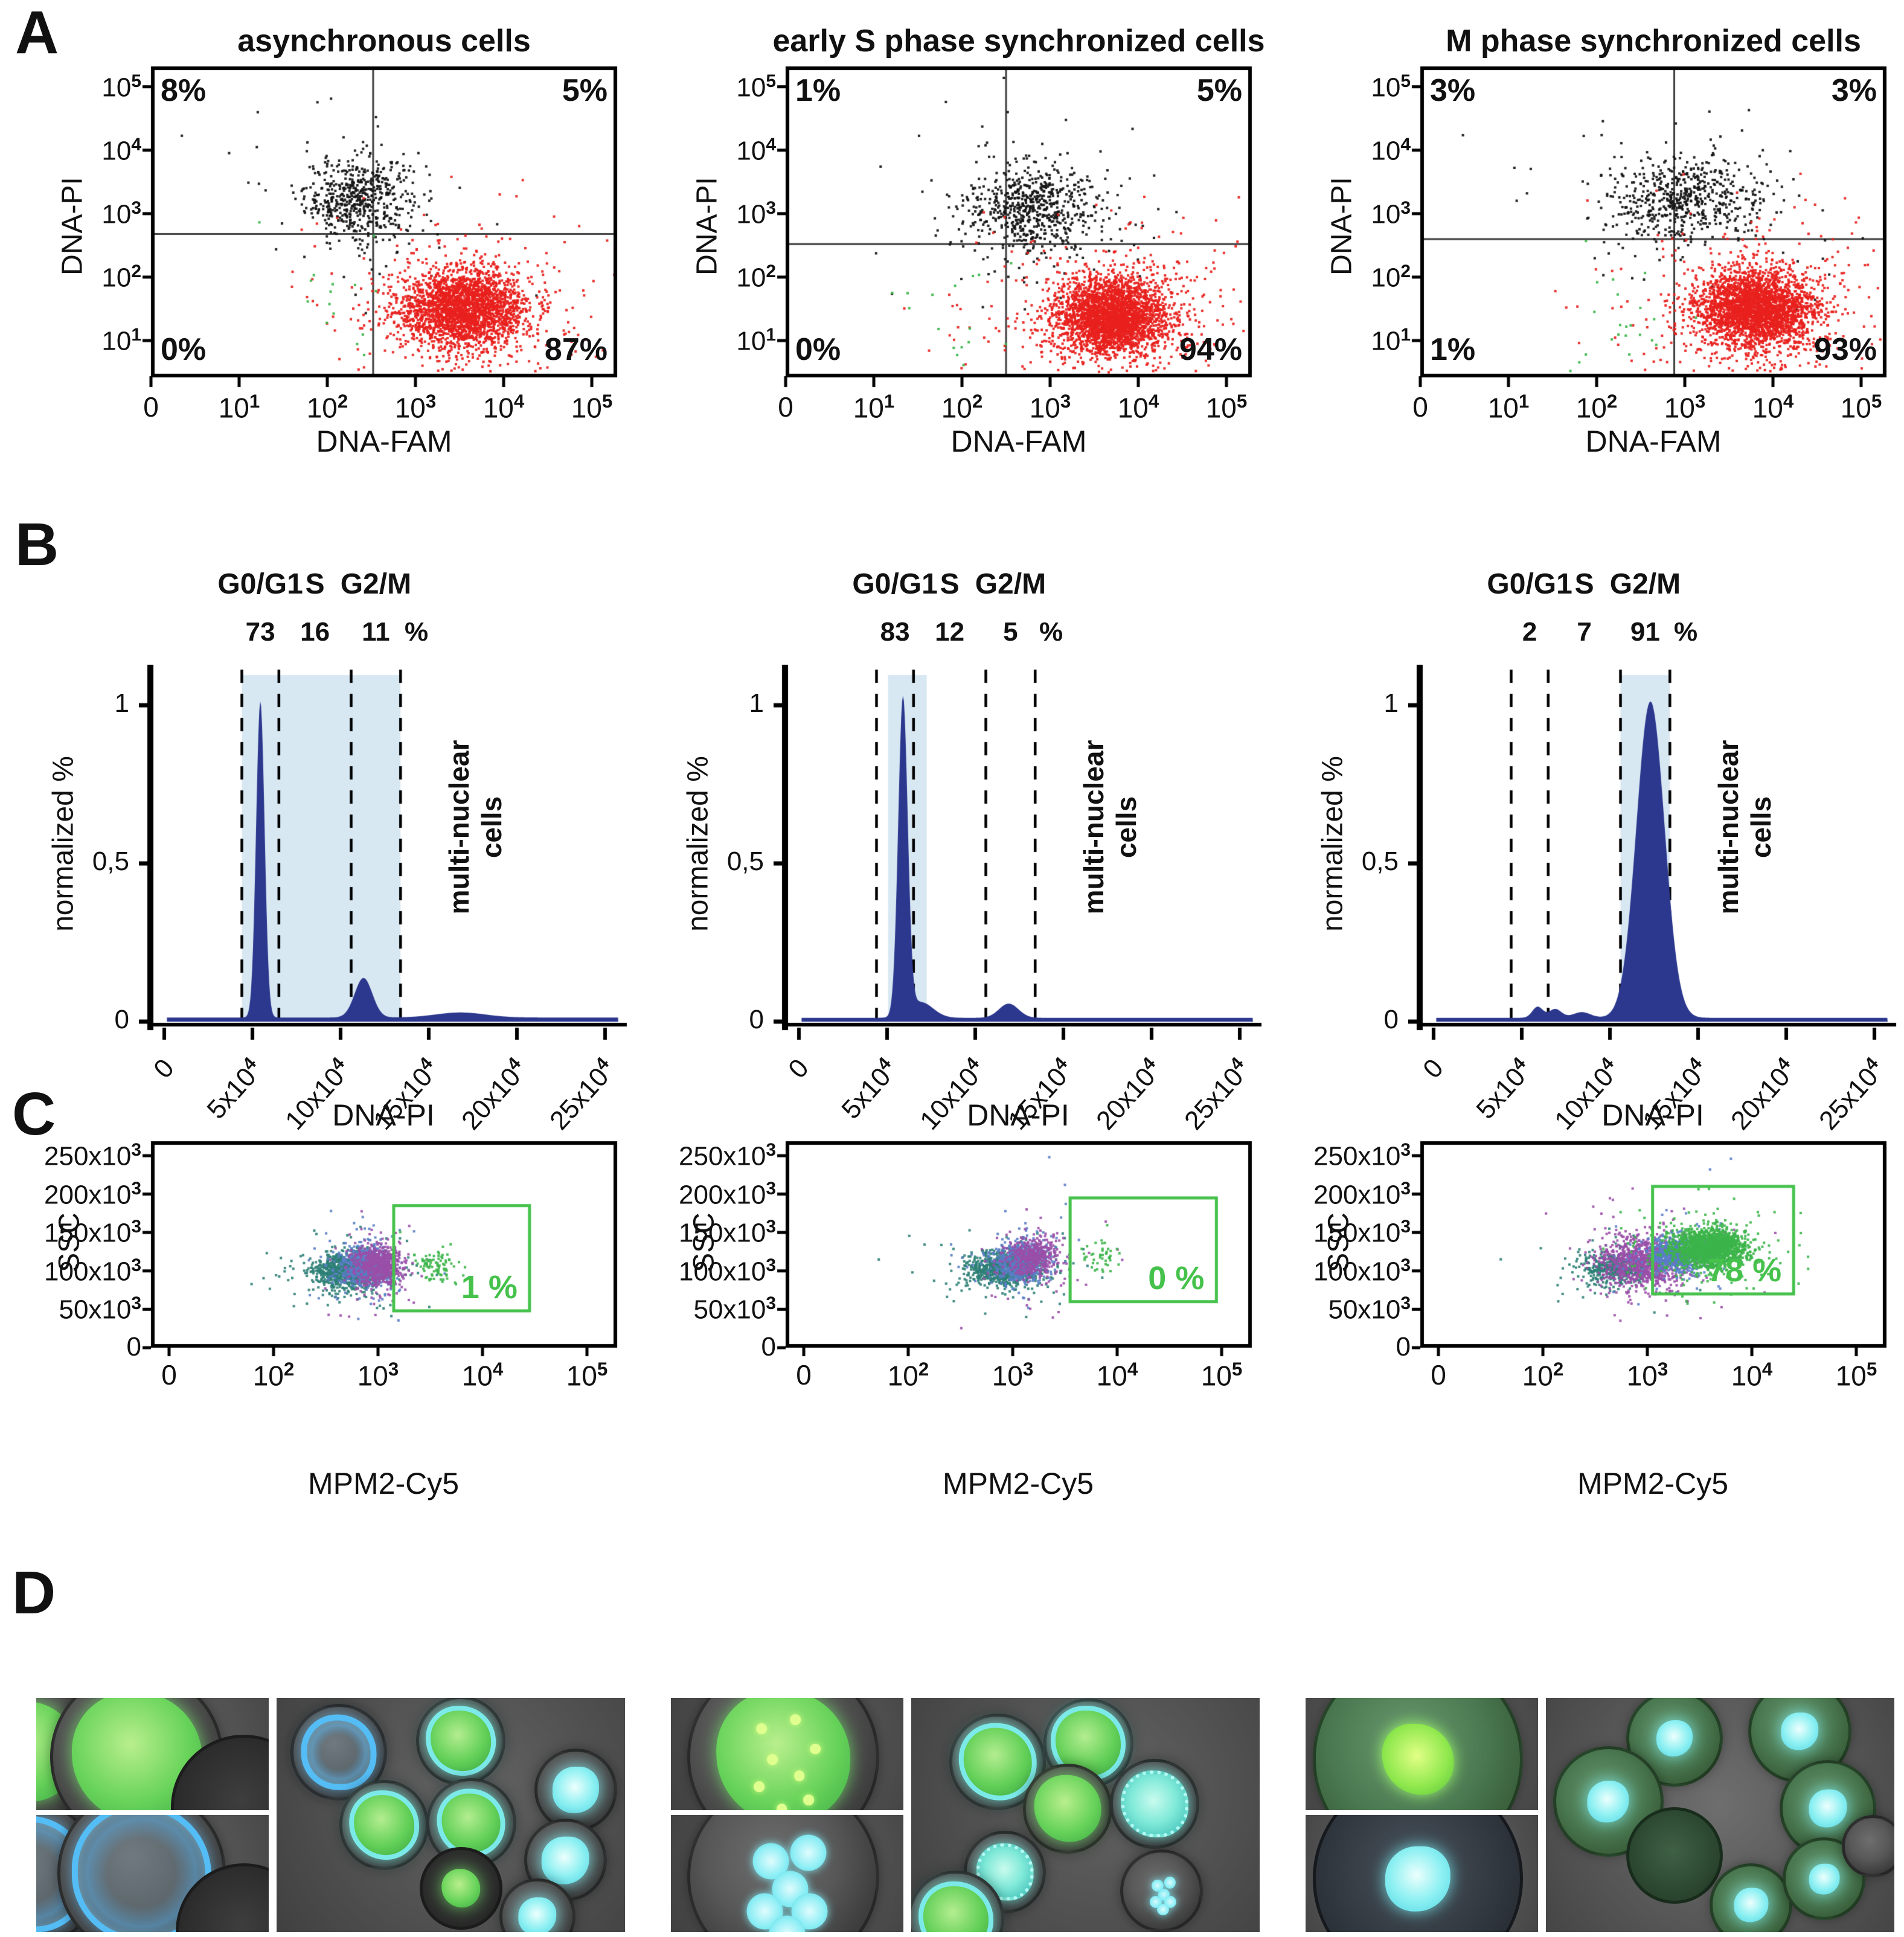  Describe the element at coordinates (1018, 42) in the screenshot. I see `column-title-2: early S phase synchronized cells` at that location.